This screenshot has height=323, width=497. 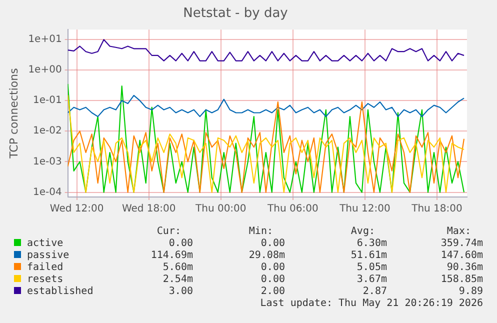 I want to click on legend-label: established, so click(x=60, y=292).